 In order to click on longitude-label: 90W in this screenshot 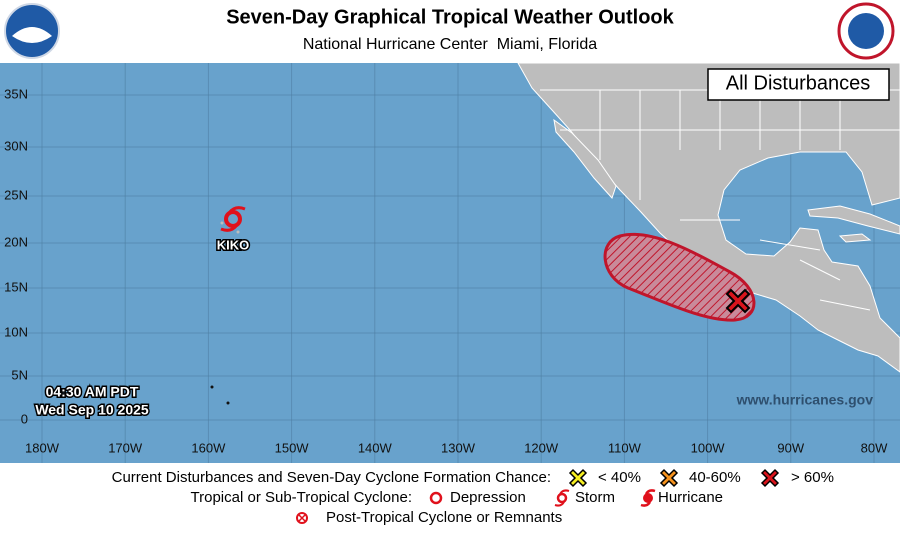, I will do `click(790, 447)`.